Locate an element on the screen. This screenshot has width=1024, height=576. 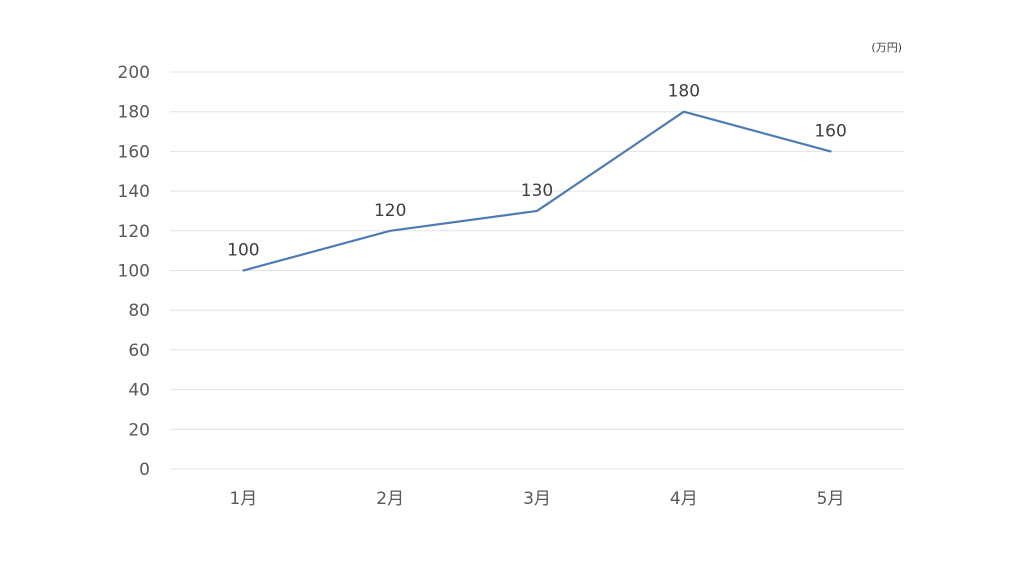
y-tick-label: 40 is located at coordinates (139, 391).